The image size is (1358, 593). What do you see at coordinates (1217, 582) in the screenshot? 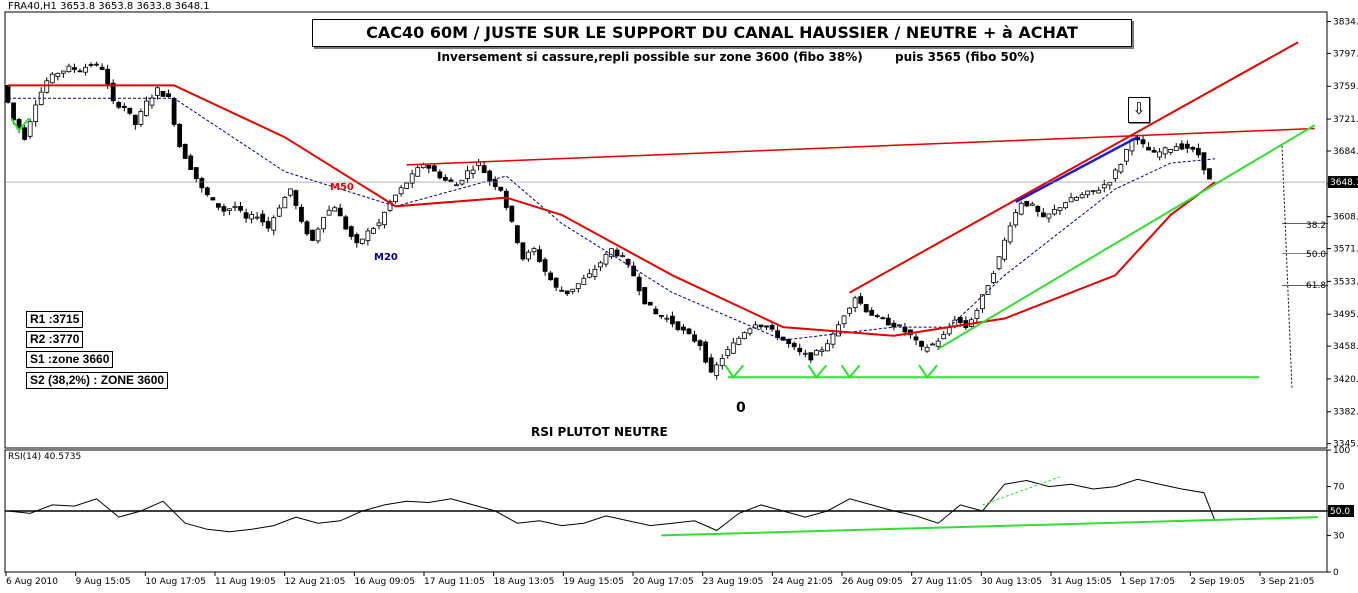
I see `time-tick-label: 2 Sep 19:05` at bounding box center [1217, 582].